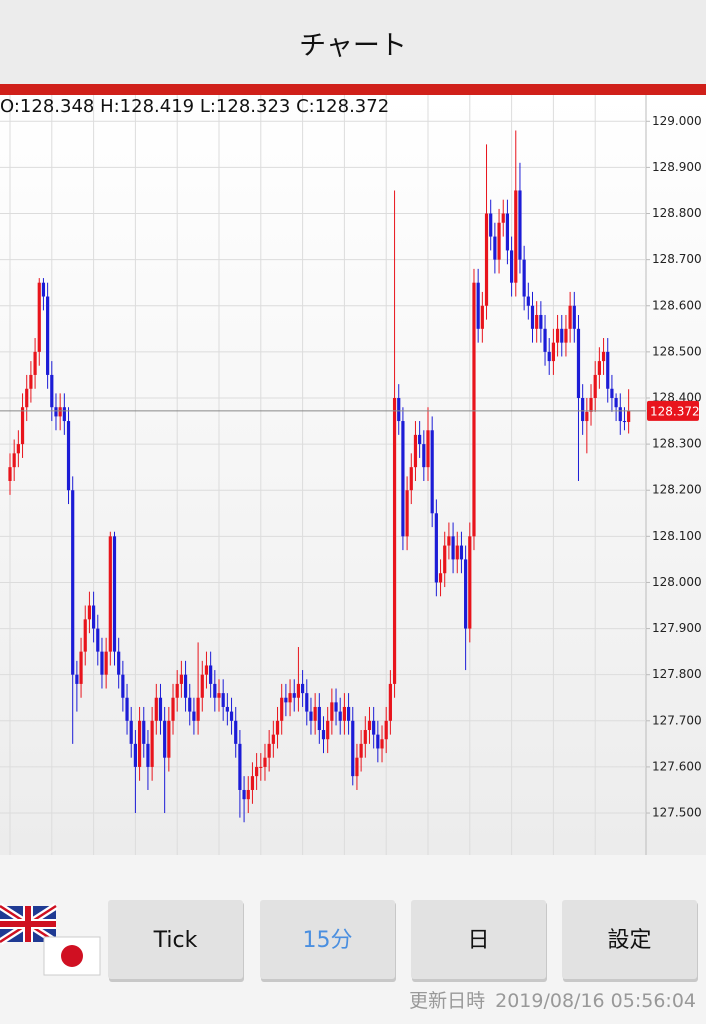  I want to click on button-row: Tick 15分 日 設定, so click(403, 941).